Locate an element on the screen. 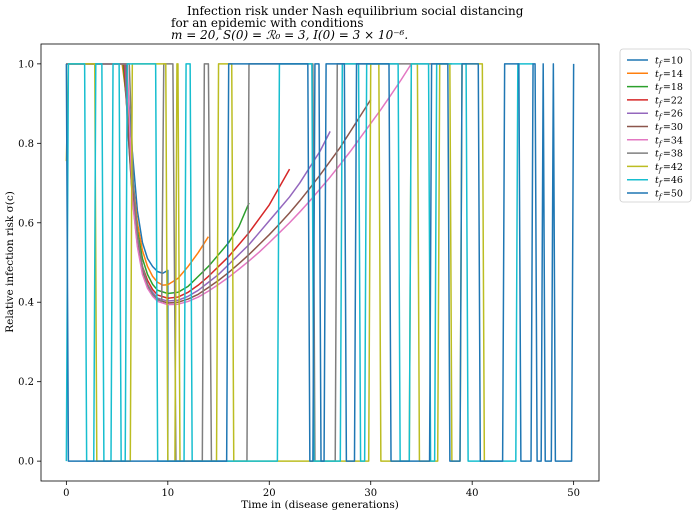 The height and width of the screenshot is (517, 698). y-tick-label: 0.0 is located at coordinates (26, 462).